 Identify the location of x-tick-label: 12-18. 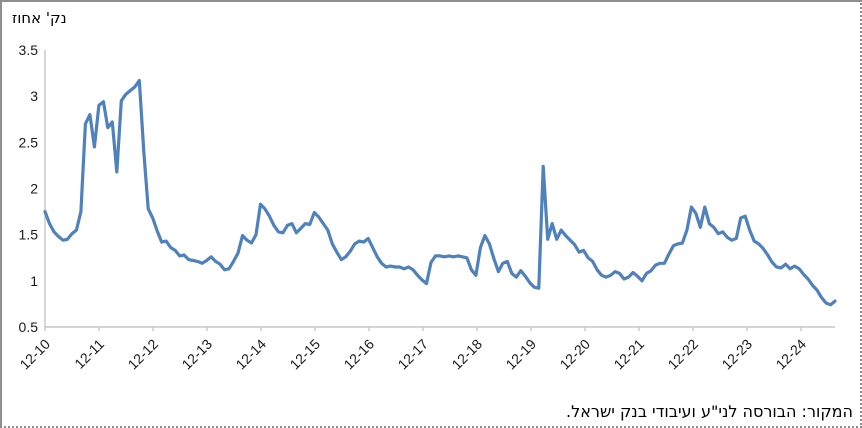
(466, 354).